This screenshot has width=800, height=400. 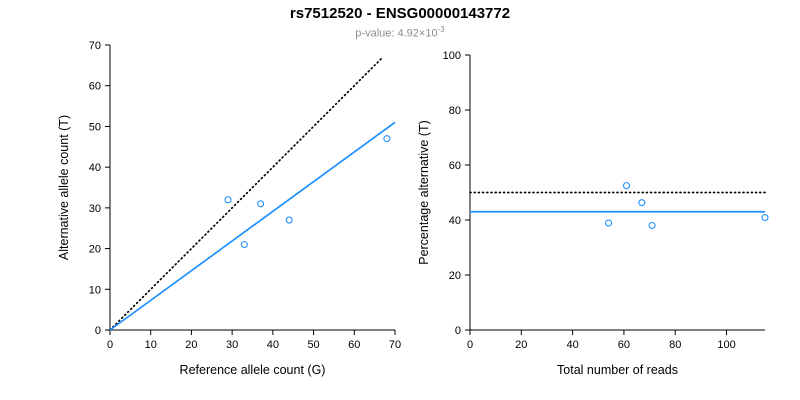 I want to click on x-tick-label: 100, so click(x=726, y=345).